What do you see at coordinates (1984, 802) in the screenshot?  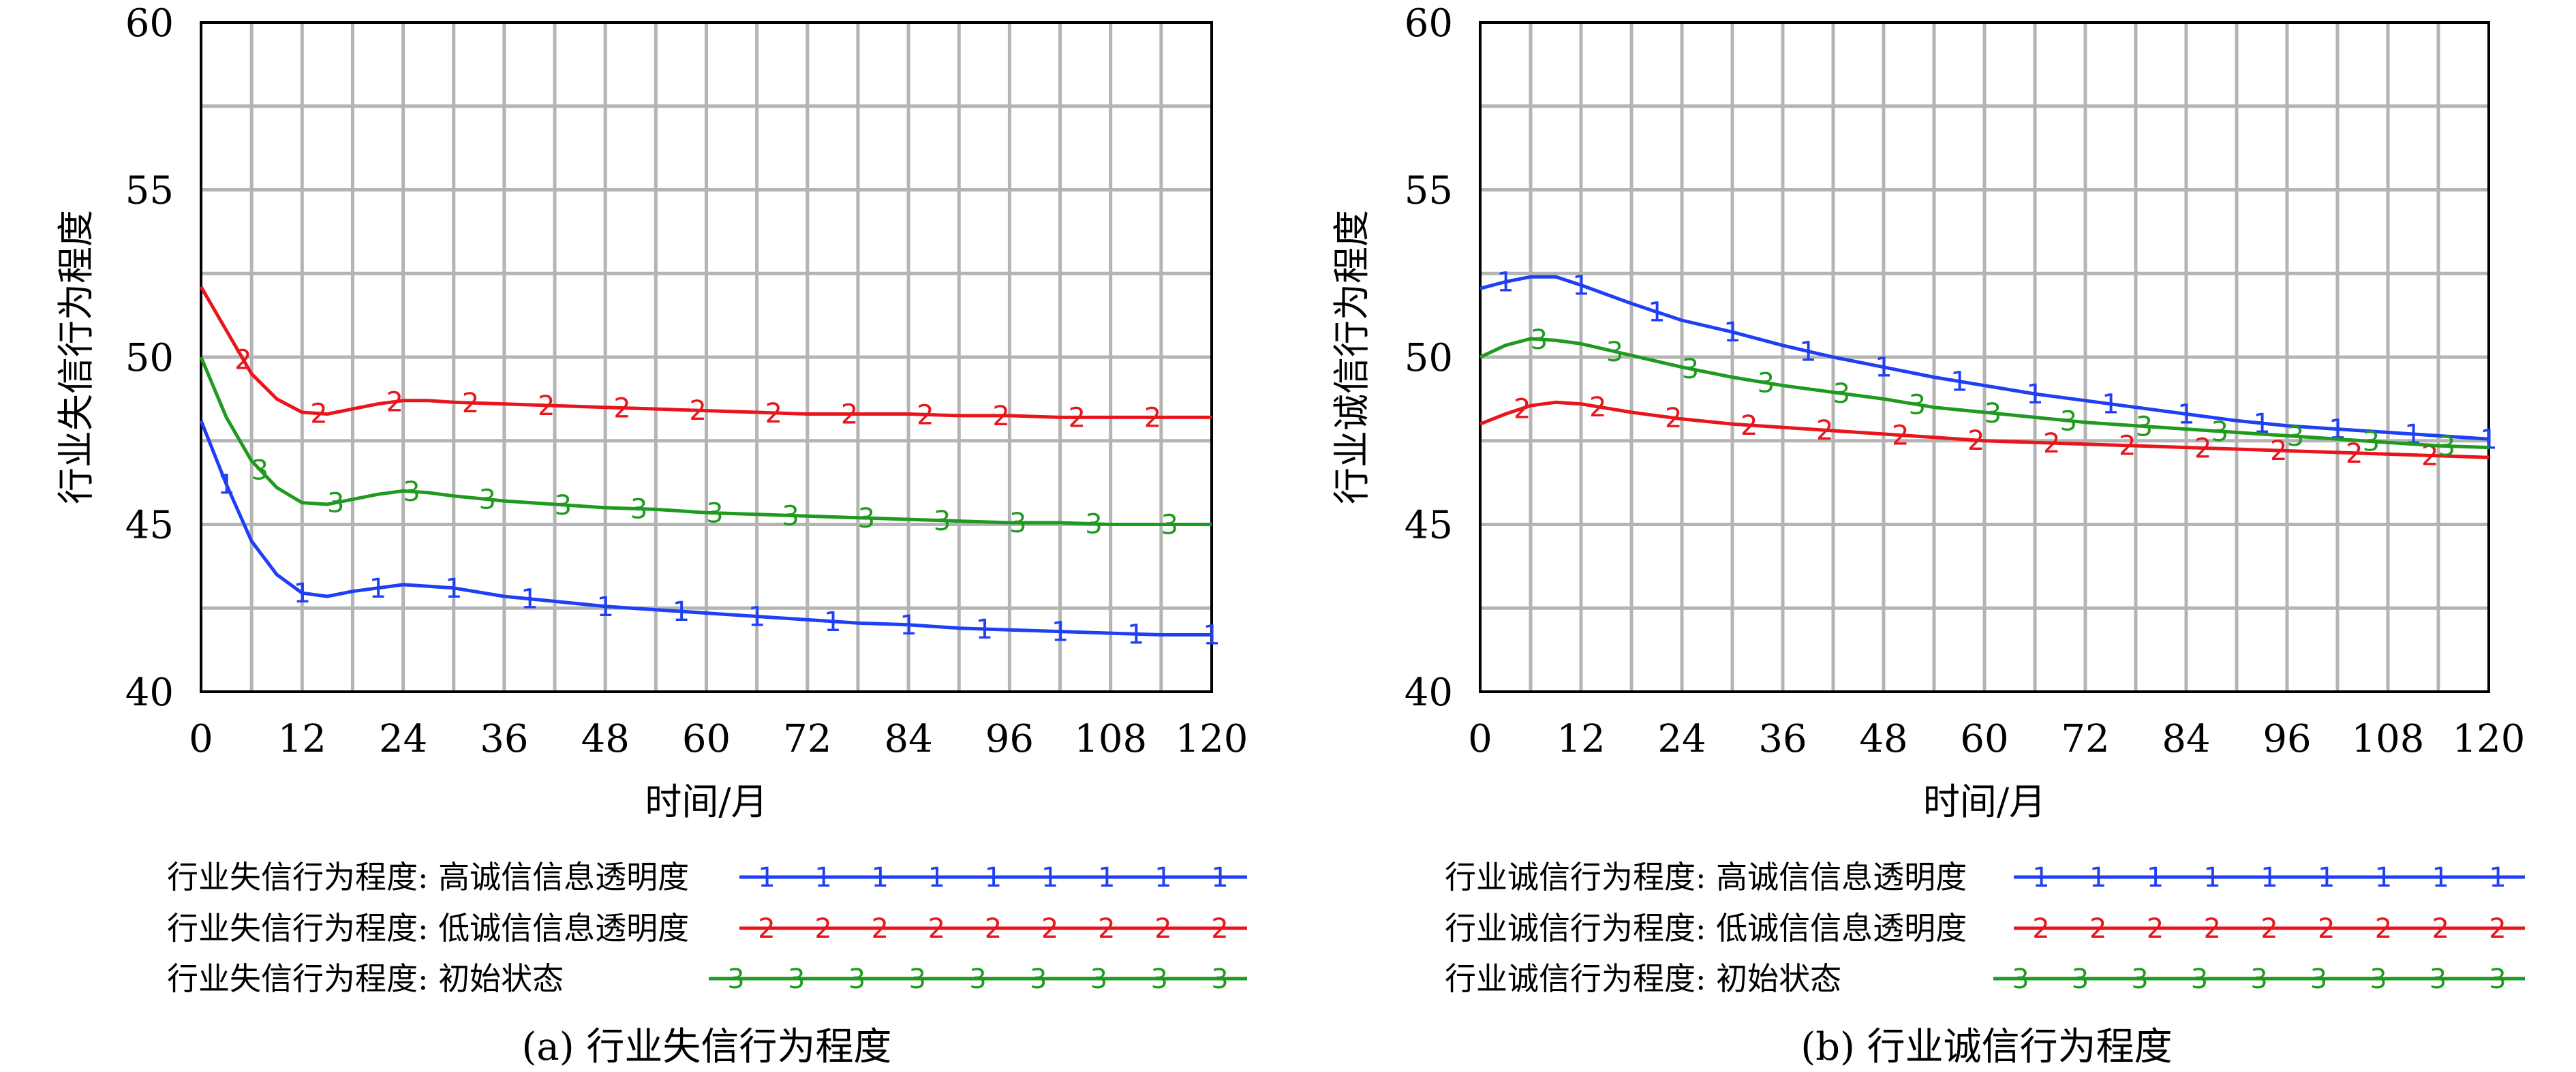 I see `x-axis-label: 时间/月` at bounding box center [1984, 802].